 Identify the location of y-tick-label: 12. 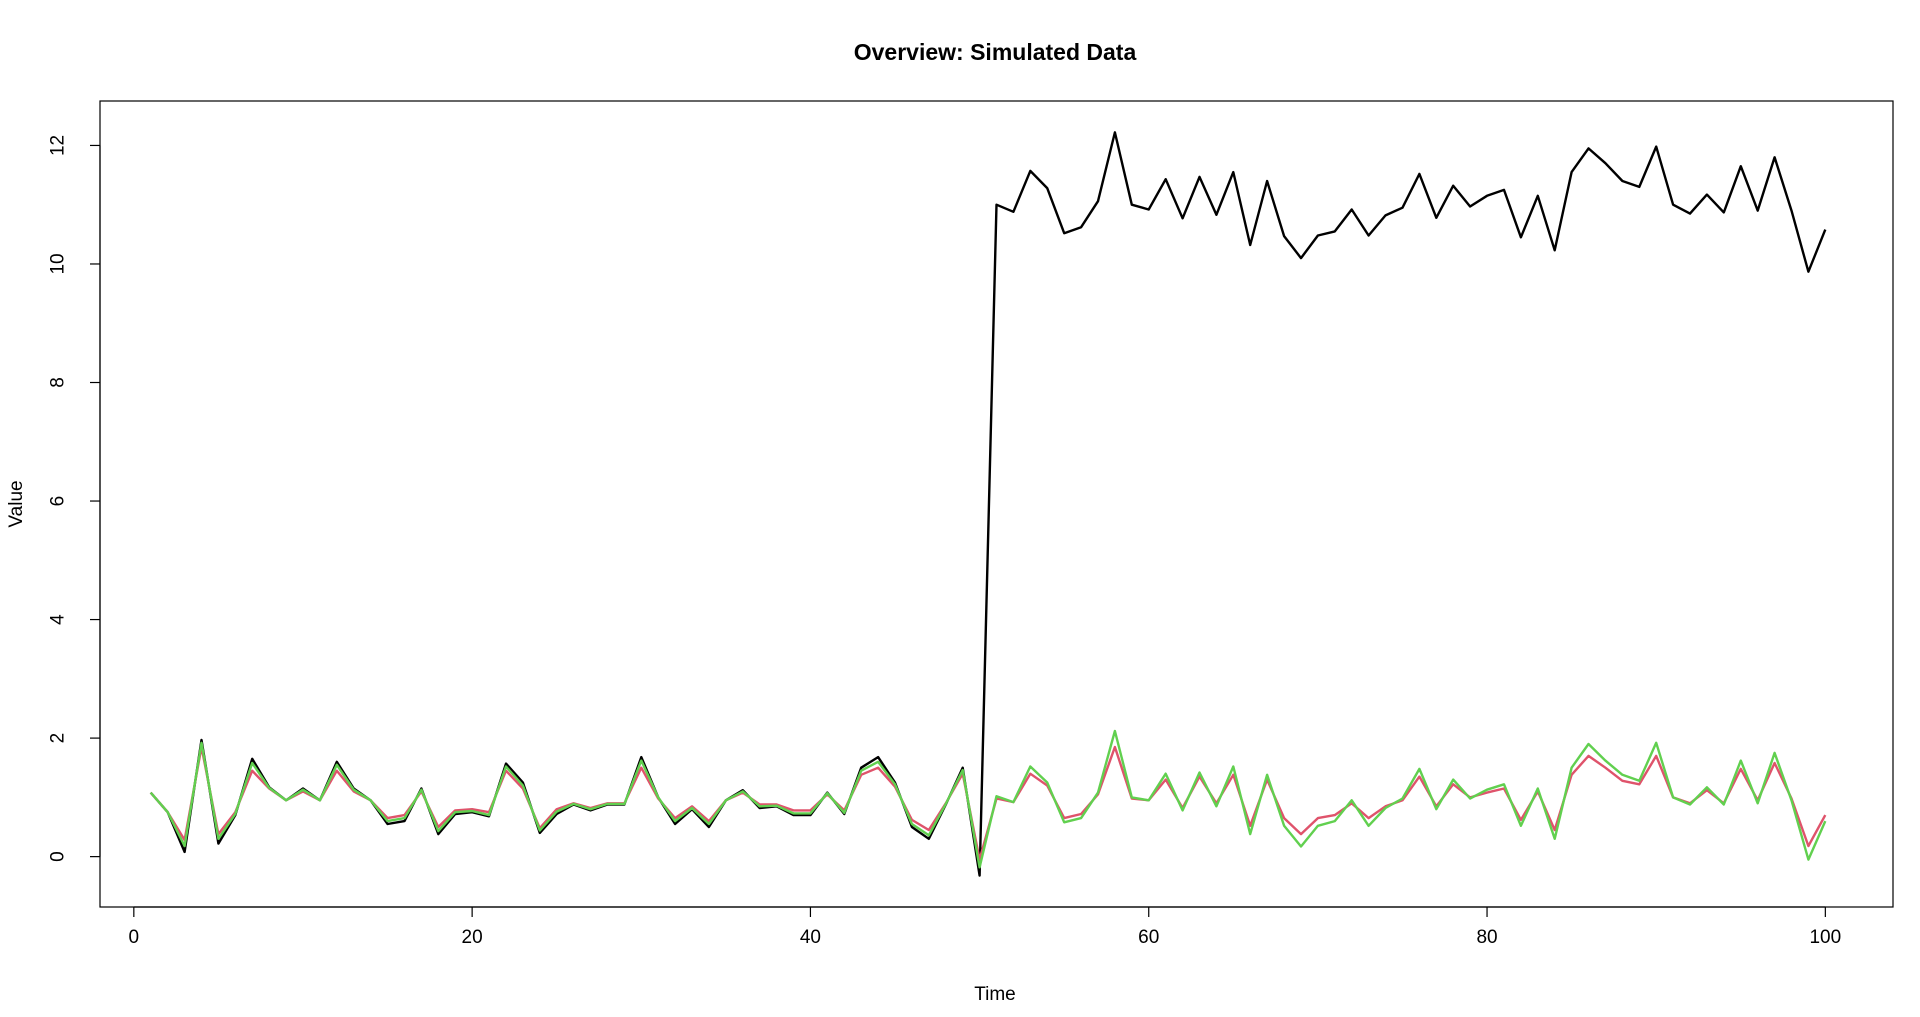
(58, 145).